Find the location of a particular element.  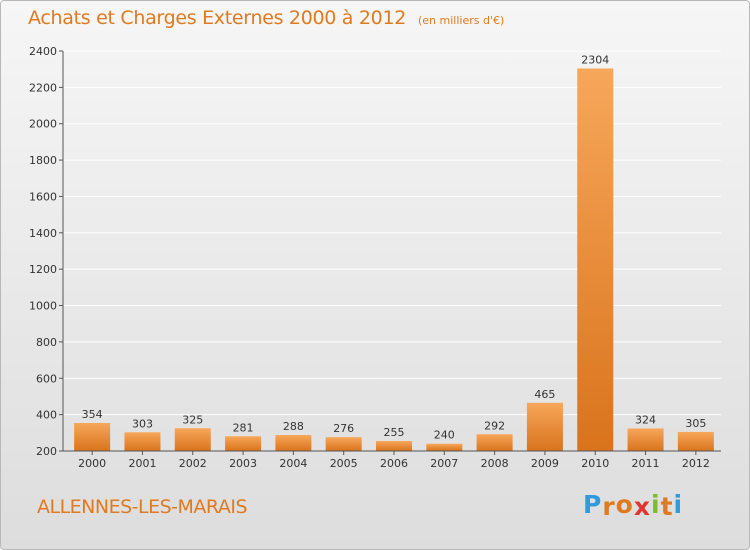

logo-letter: o is located at coordinates (624, 504).